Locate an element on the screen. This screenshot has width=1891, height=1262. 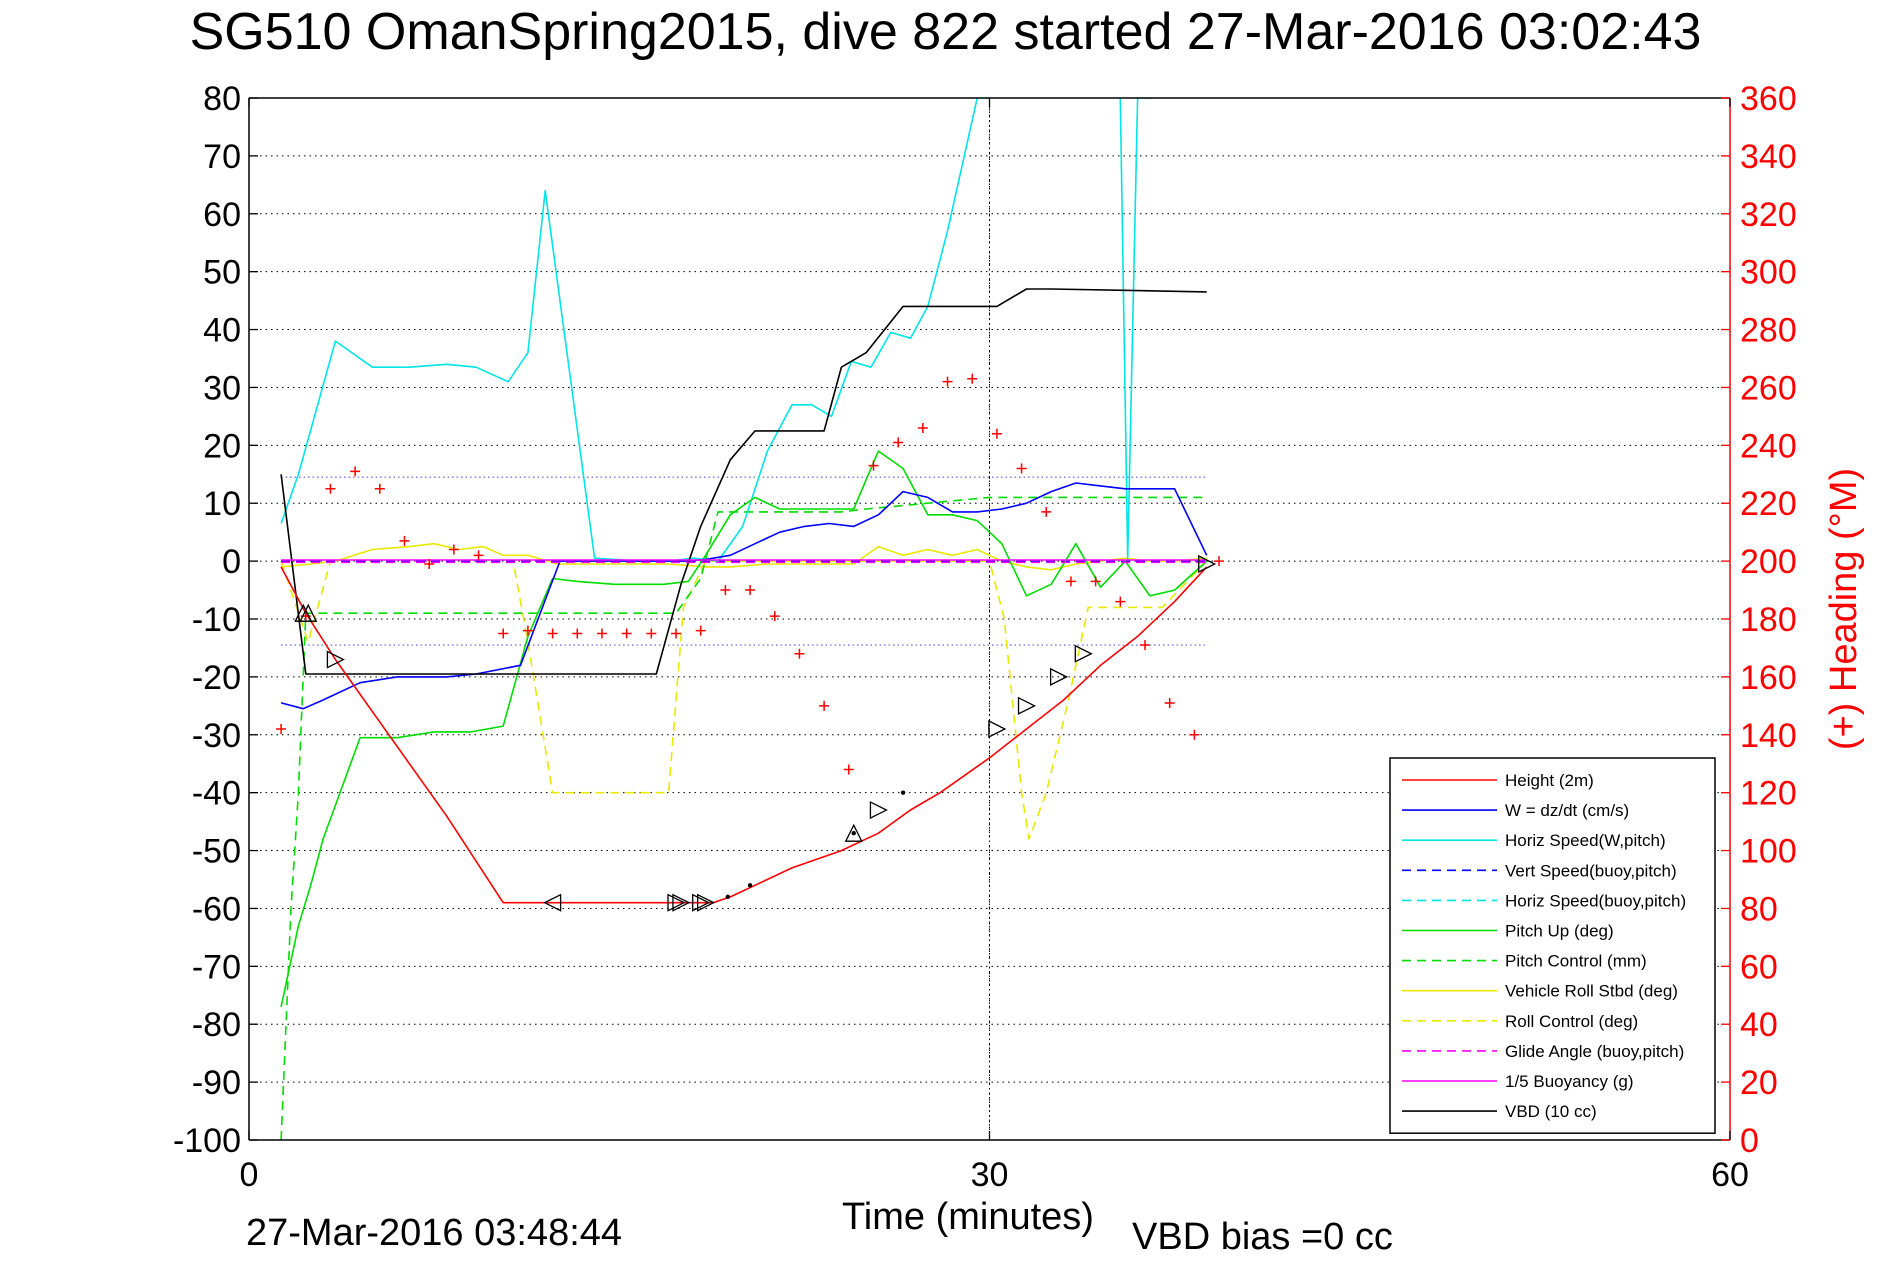
y-tick-label: -90 is located at coordinates (216, 1083).